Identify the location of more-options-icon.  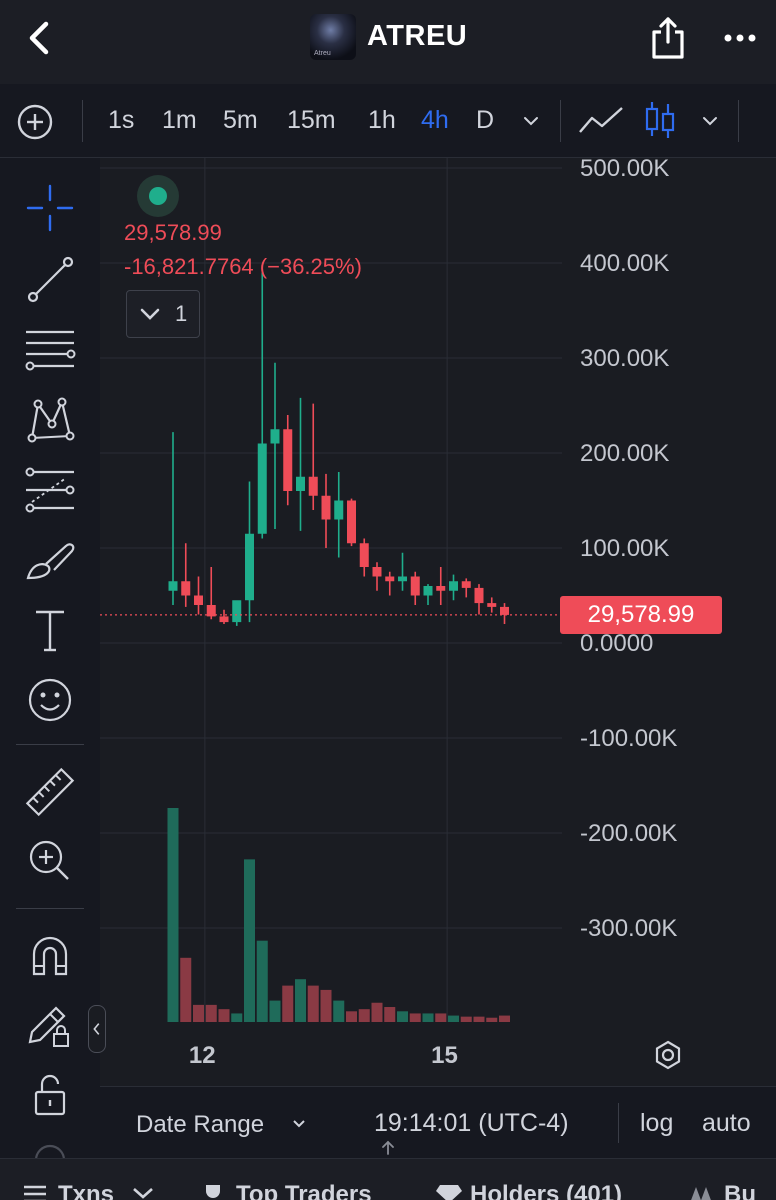
(740, 38).